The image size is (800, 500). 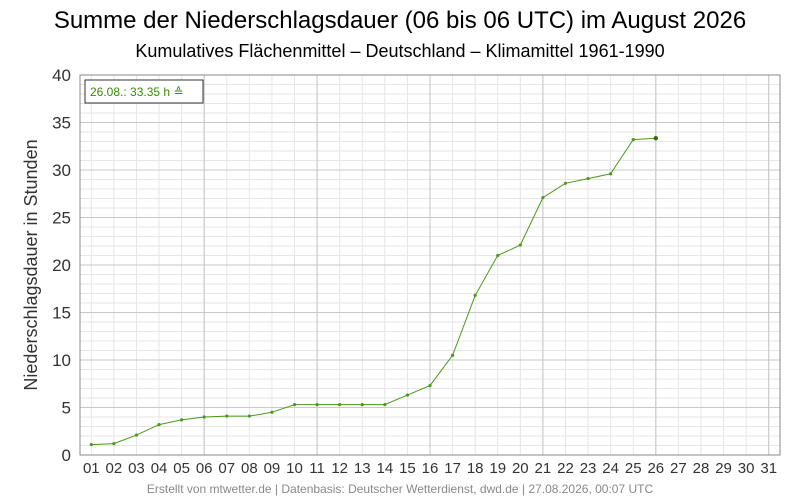 I want to click on x-tick-label: 20, so click(x=520, y=468).